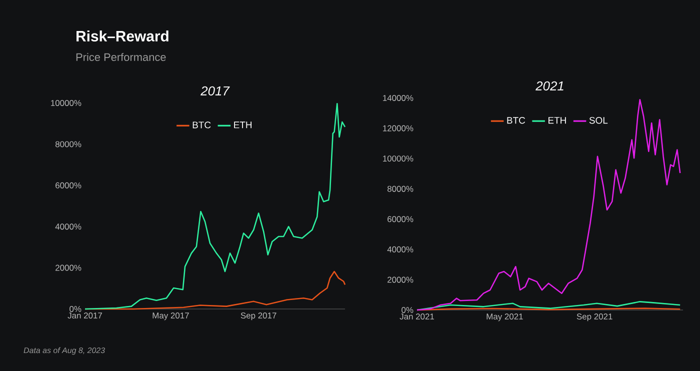  What do you see at coordinates (215, 91) in the screenshot?
I see `chart-title: 2017` at bounding box center [215, 91].